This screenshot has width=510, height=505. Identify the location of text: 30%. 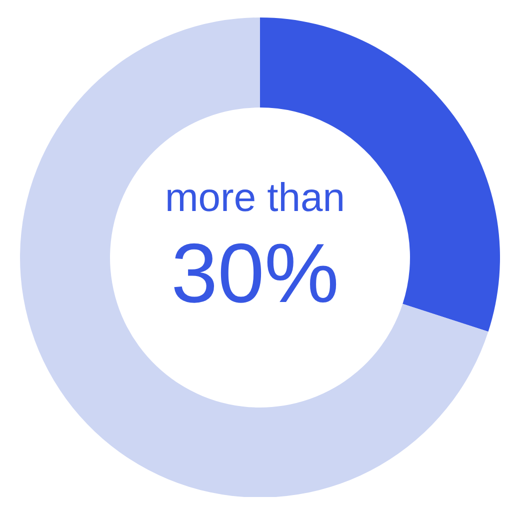
(255, 273).